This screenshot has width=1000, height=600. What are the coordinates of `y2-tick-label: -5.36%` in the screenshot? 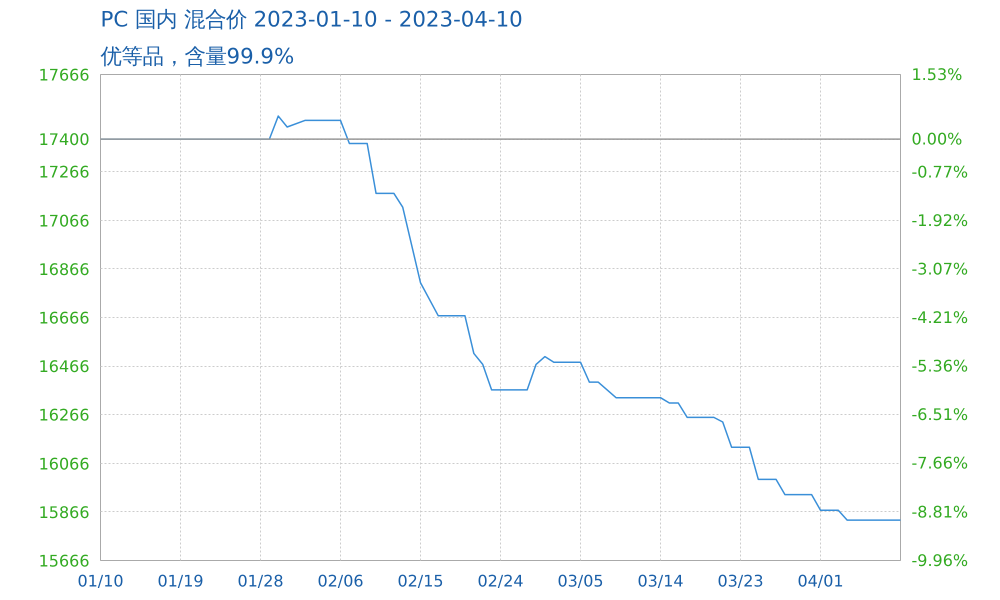 It's located at (940, 366).